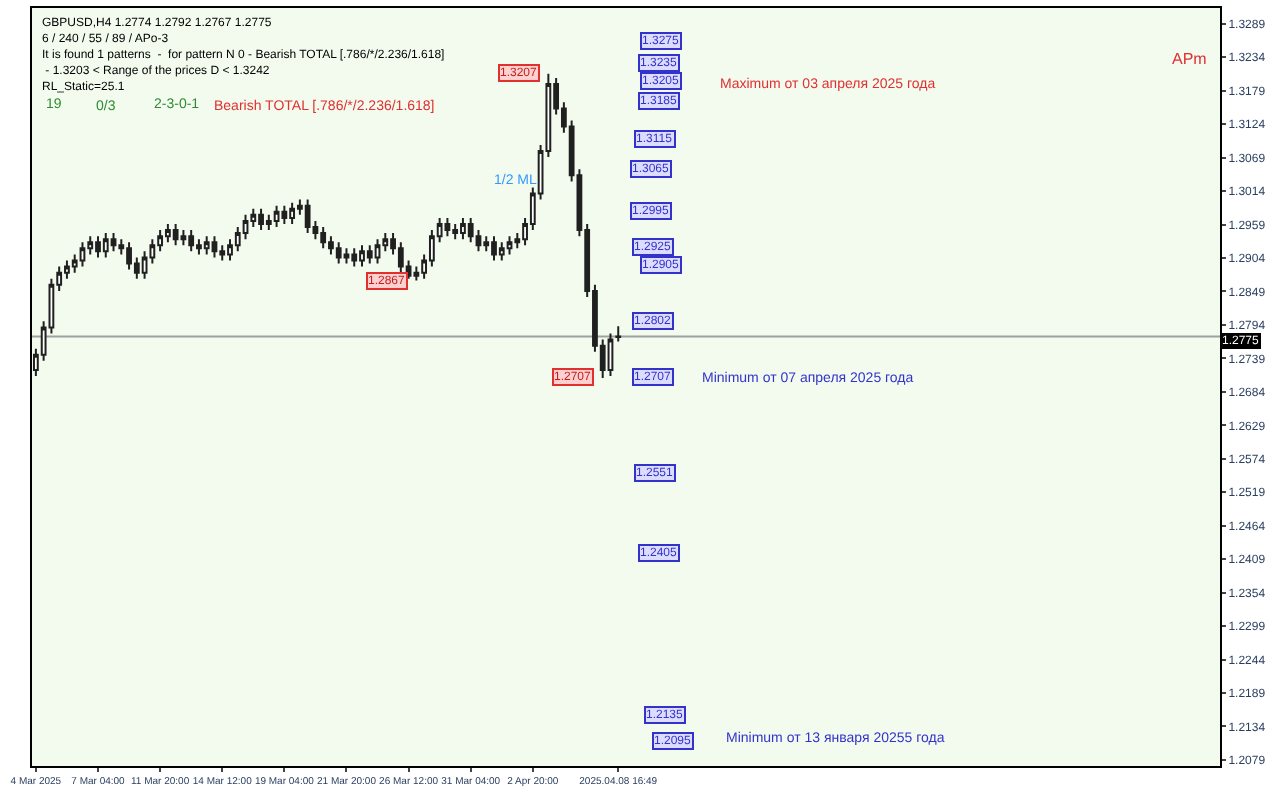 This screenshot has width=1280, height=798. I want to click on annotation: APm, so click(1190, 59).